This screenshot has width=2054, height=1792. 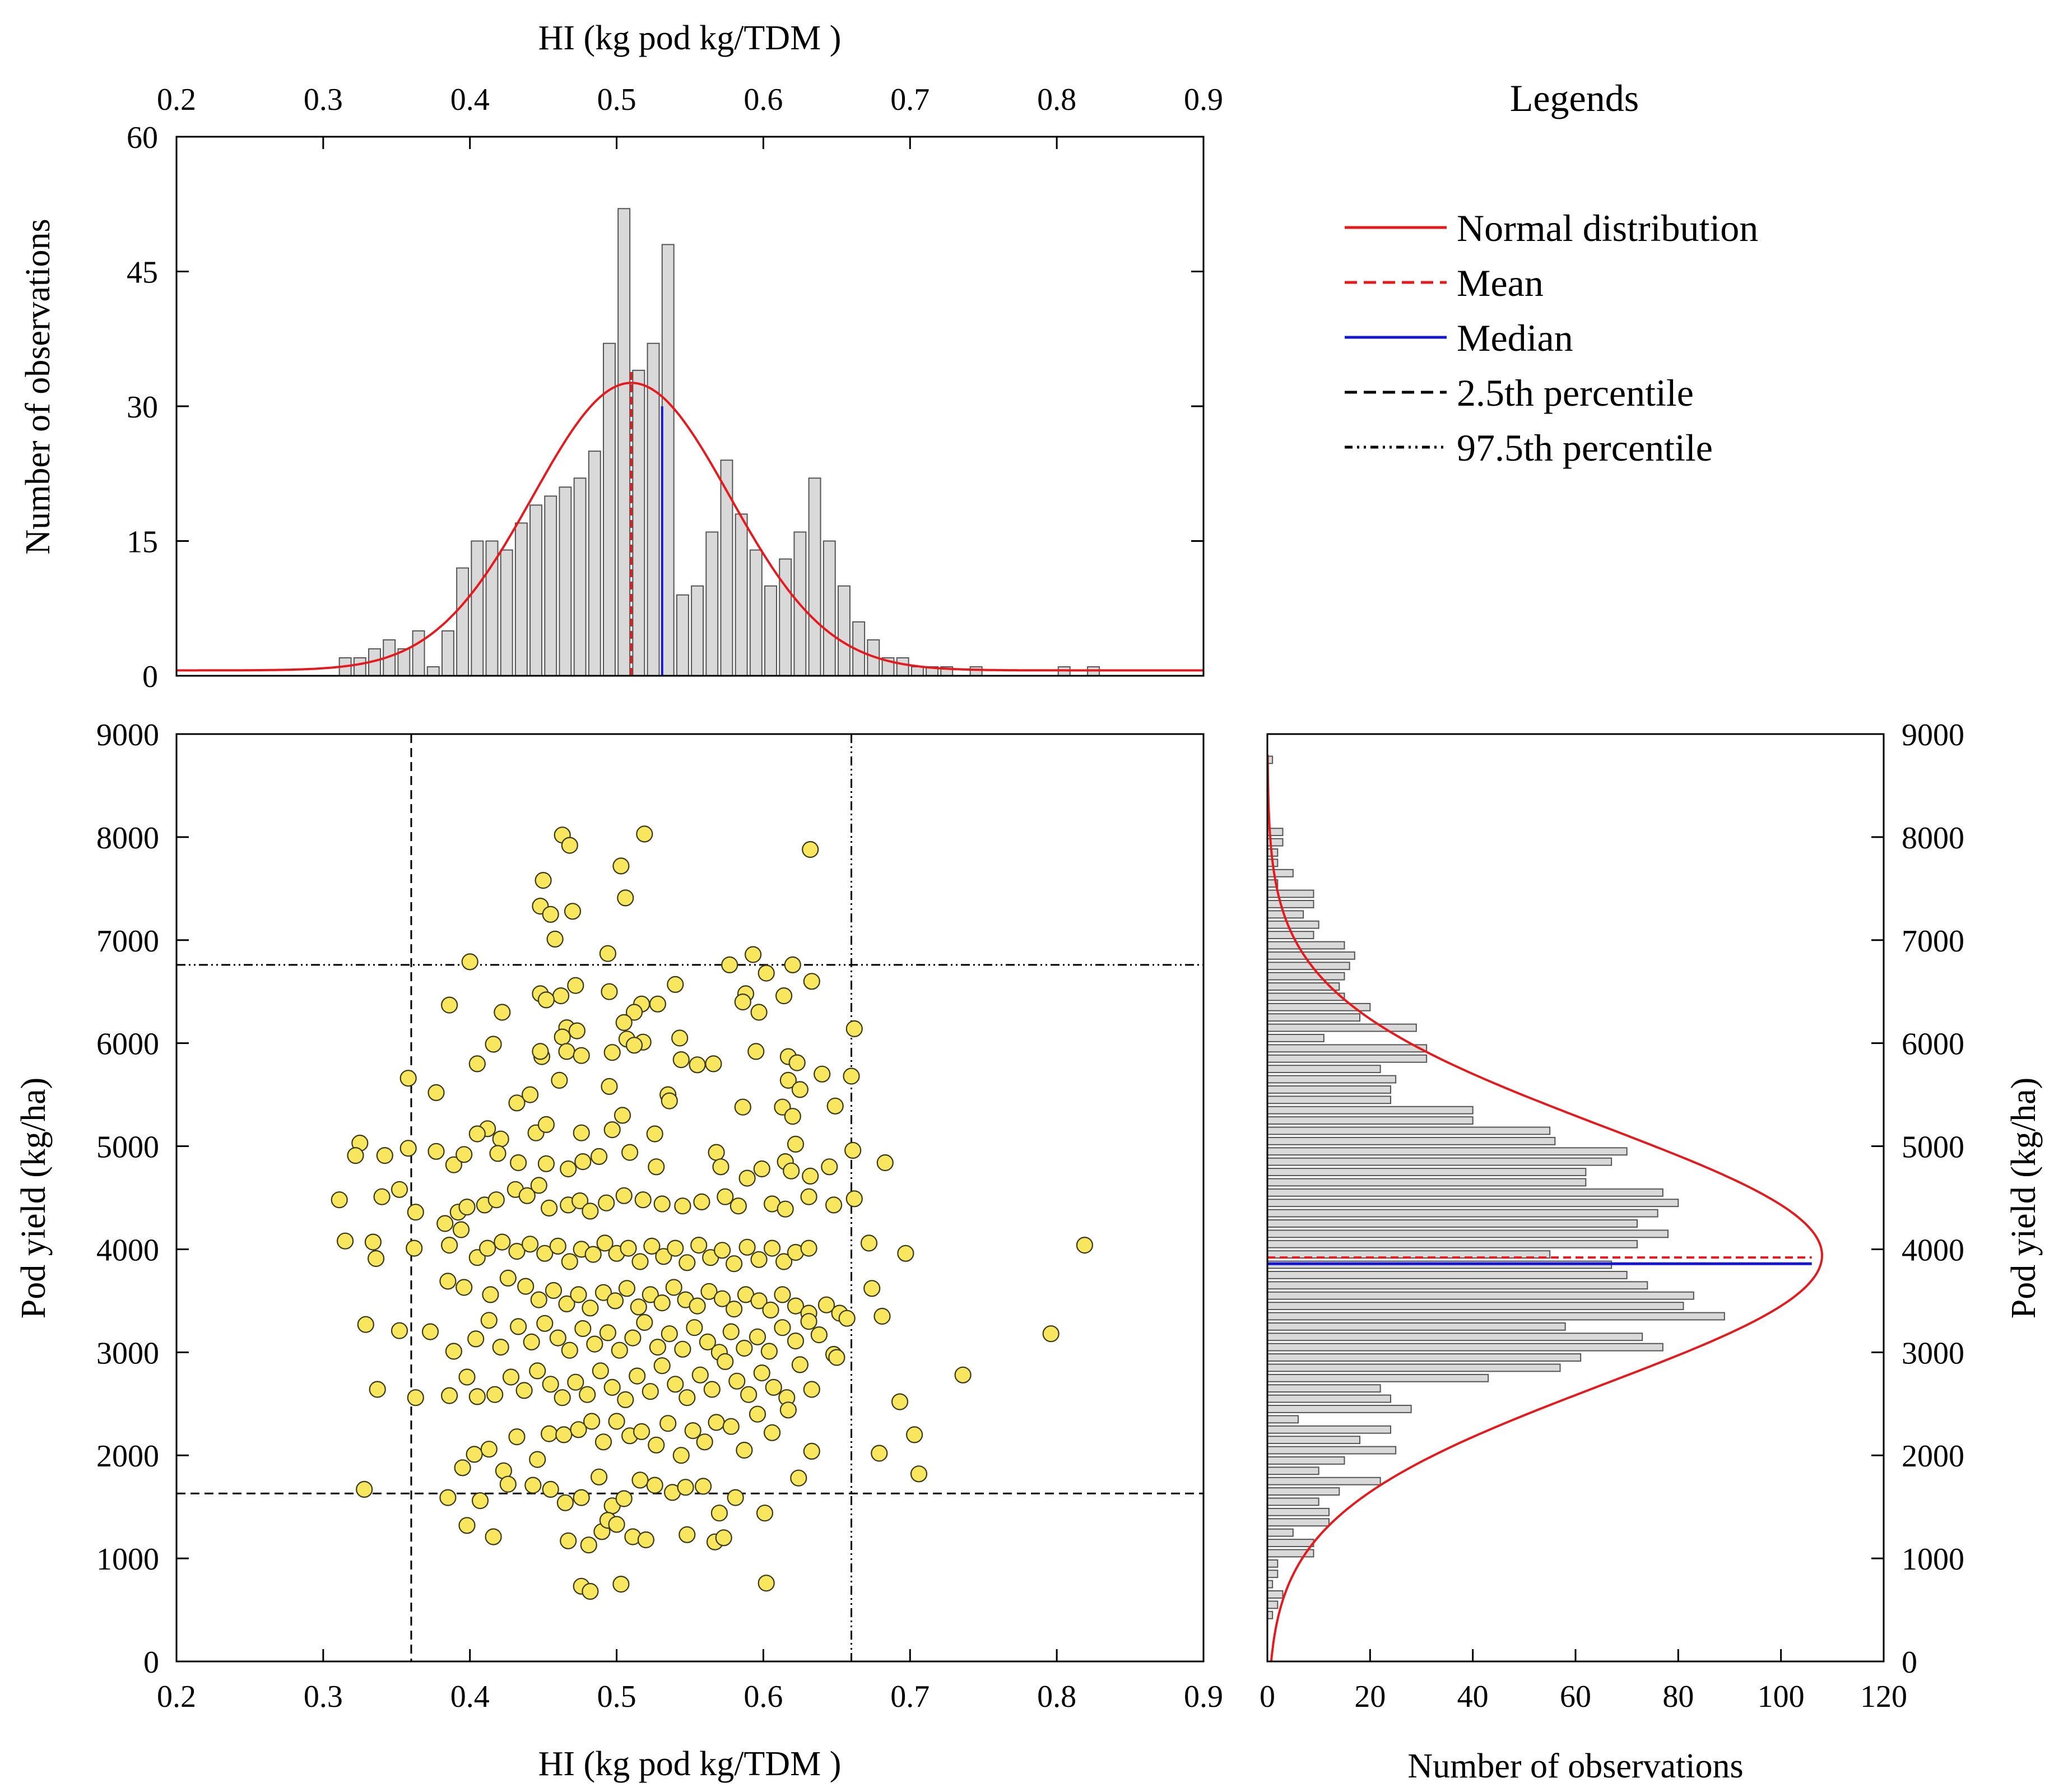 What do you see at coordinates (127, 1456) in the screenshot?
I see `scatter-y-tick-label: 2000` at bounding box center [127, 1456].